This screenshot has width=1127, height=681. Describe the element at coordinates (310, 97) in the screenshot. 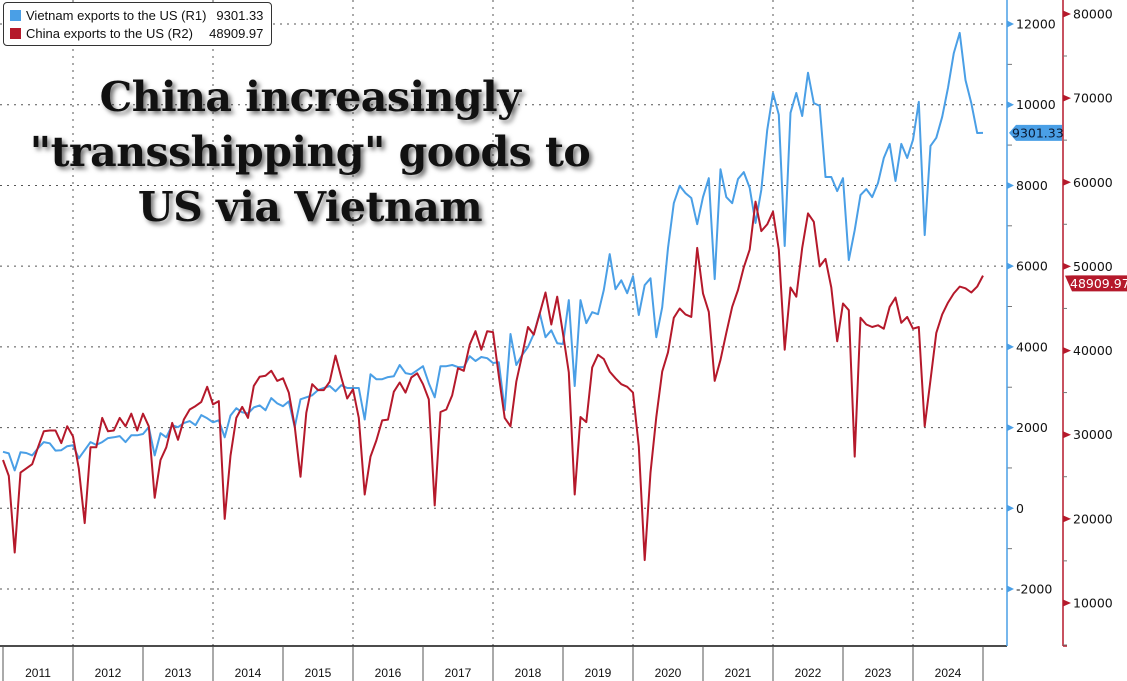

I see `title-line: China increasingly` at that location.